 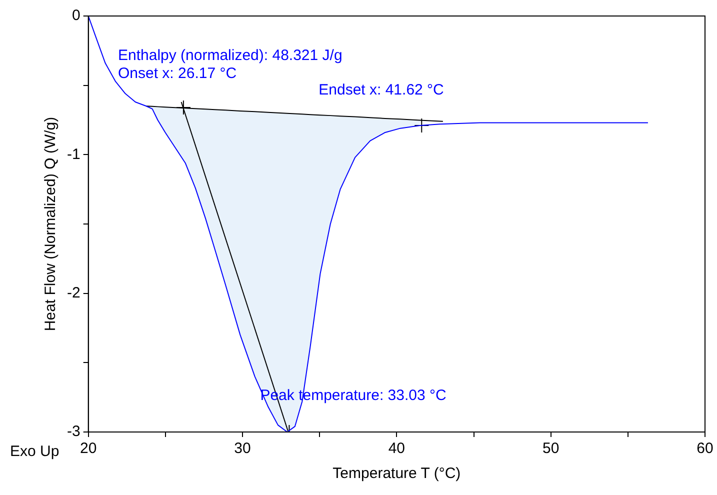 What do you see at coordinates (51, 224) in the screenshot?
I see `y-axis-title: Heat Flow (Normalized) Q (W/g)` at bounding box center [51, 224].